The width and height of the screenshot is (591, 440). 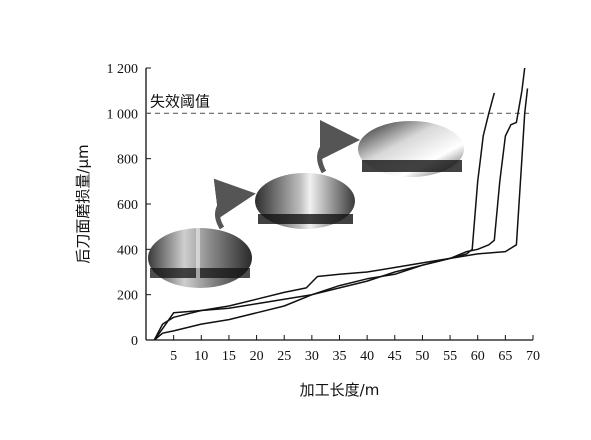 What do you see at coordinates (83, 203) in the screenshot?
I see `y-axis-title: 后刀面磨损量/μm` at bounding box center [83, 203].